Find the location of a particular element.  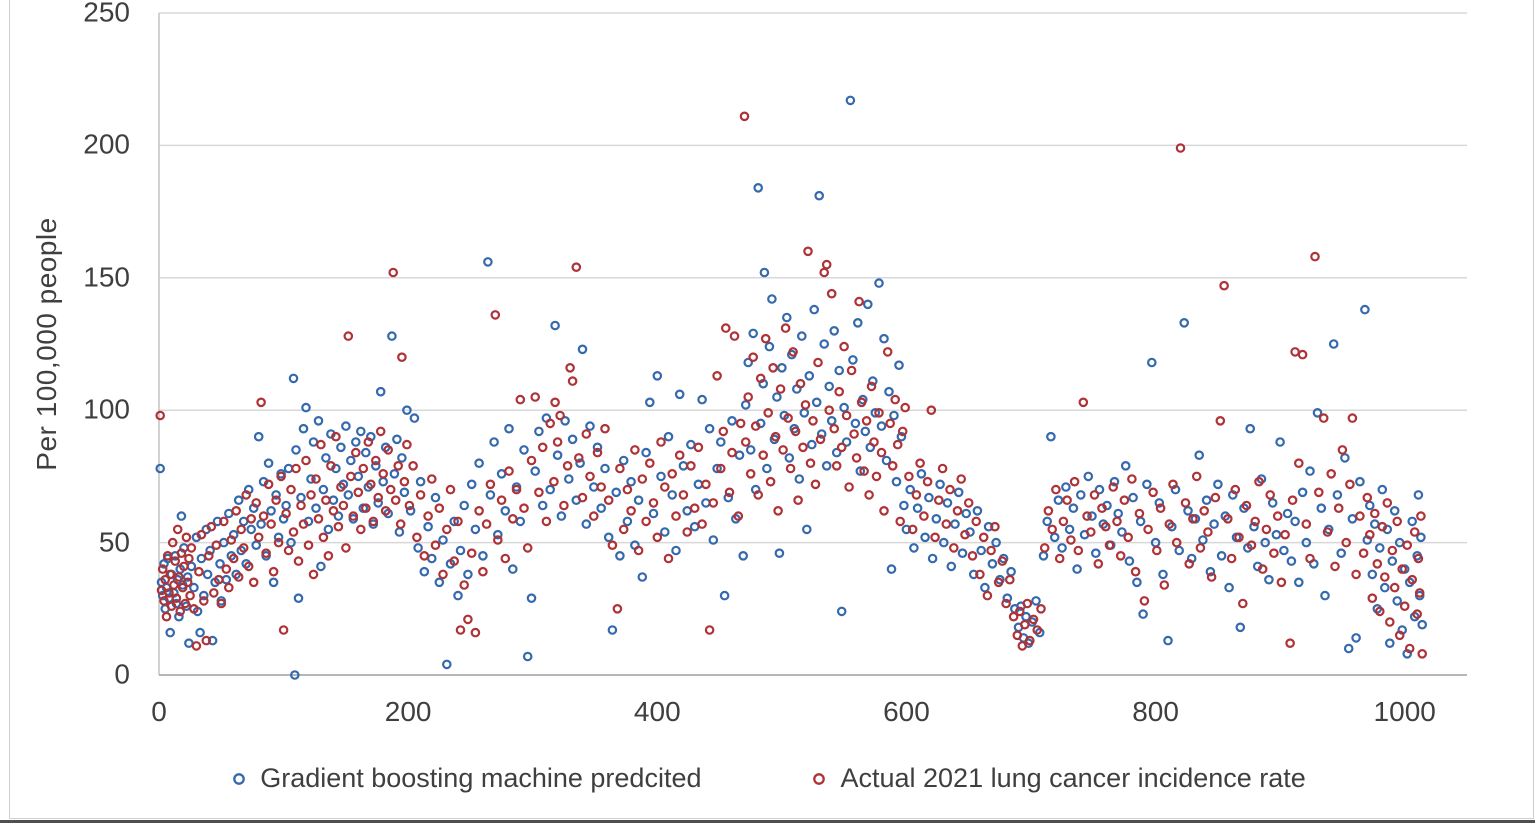

y-tick-150: 150 is located at coordinates (106, 277).